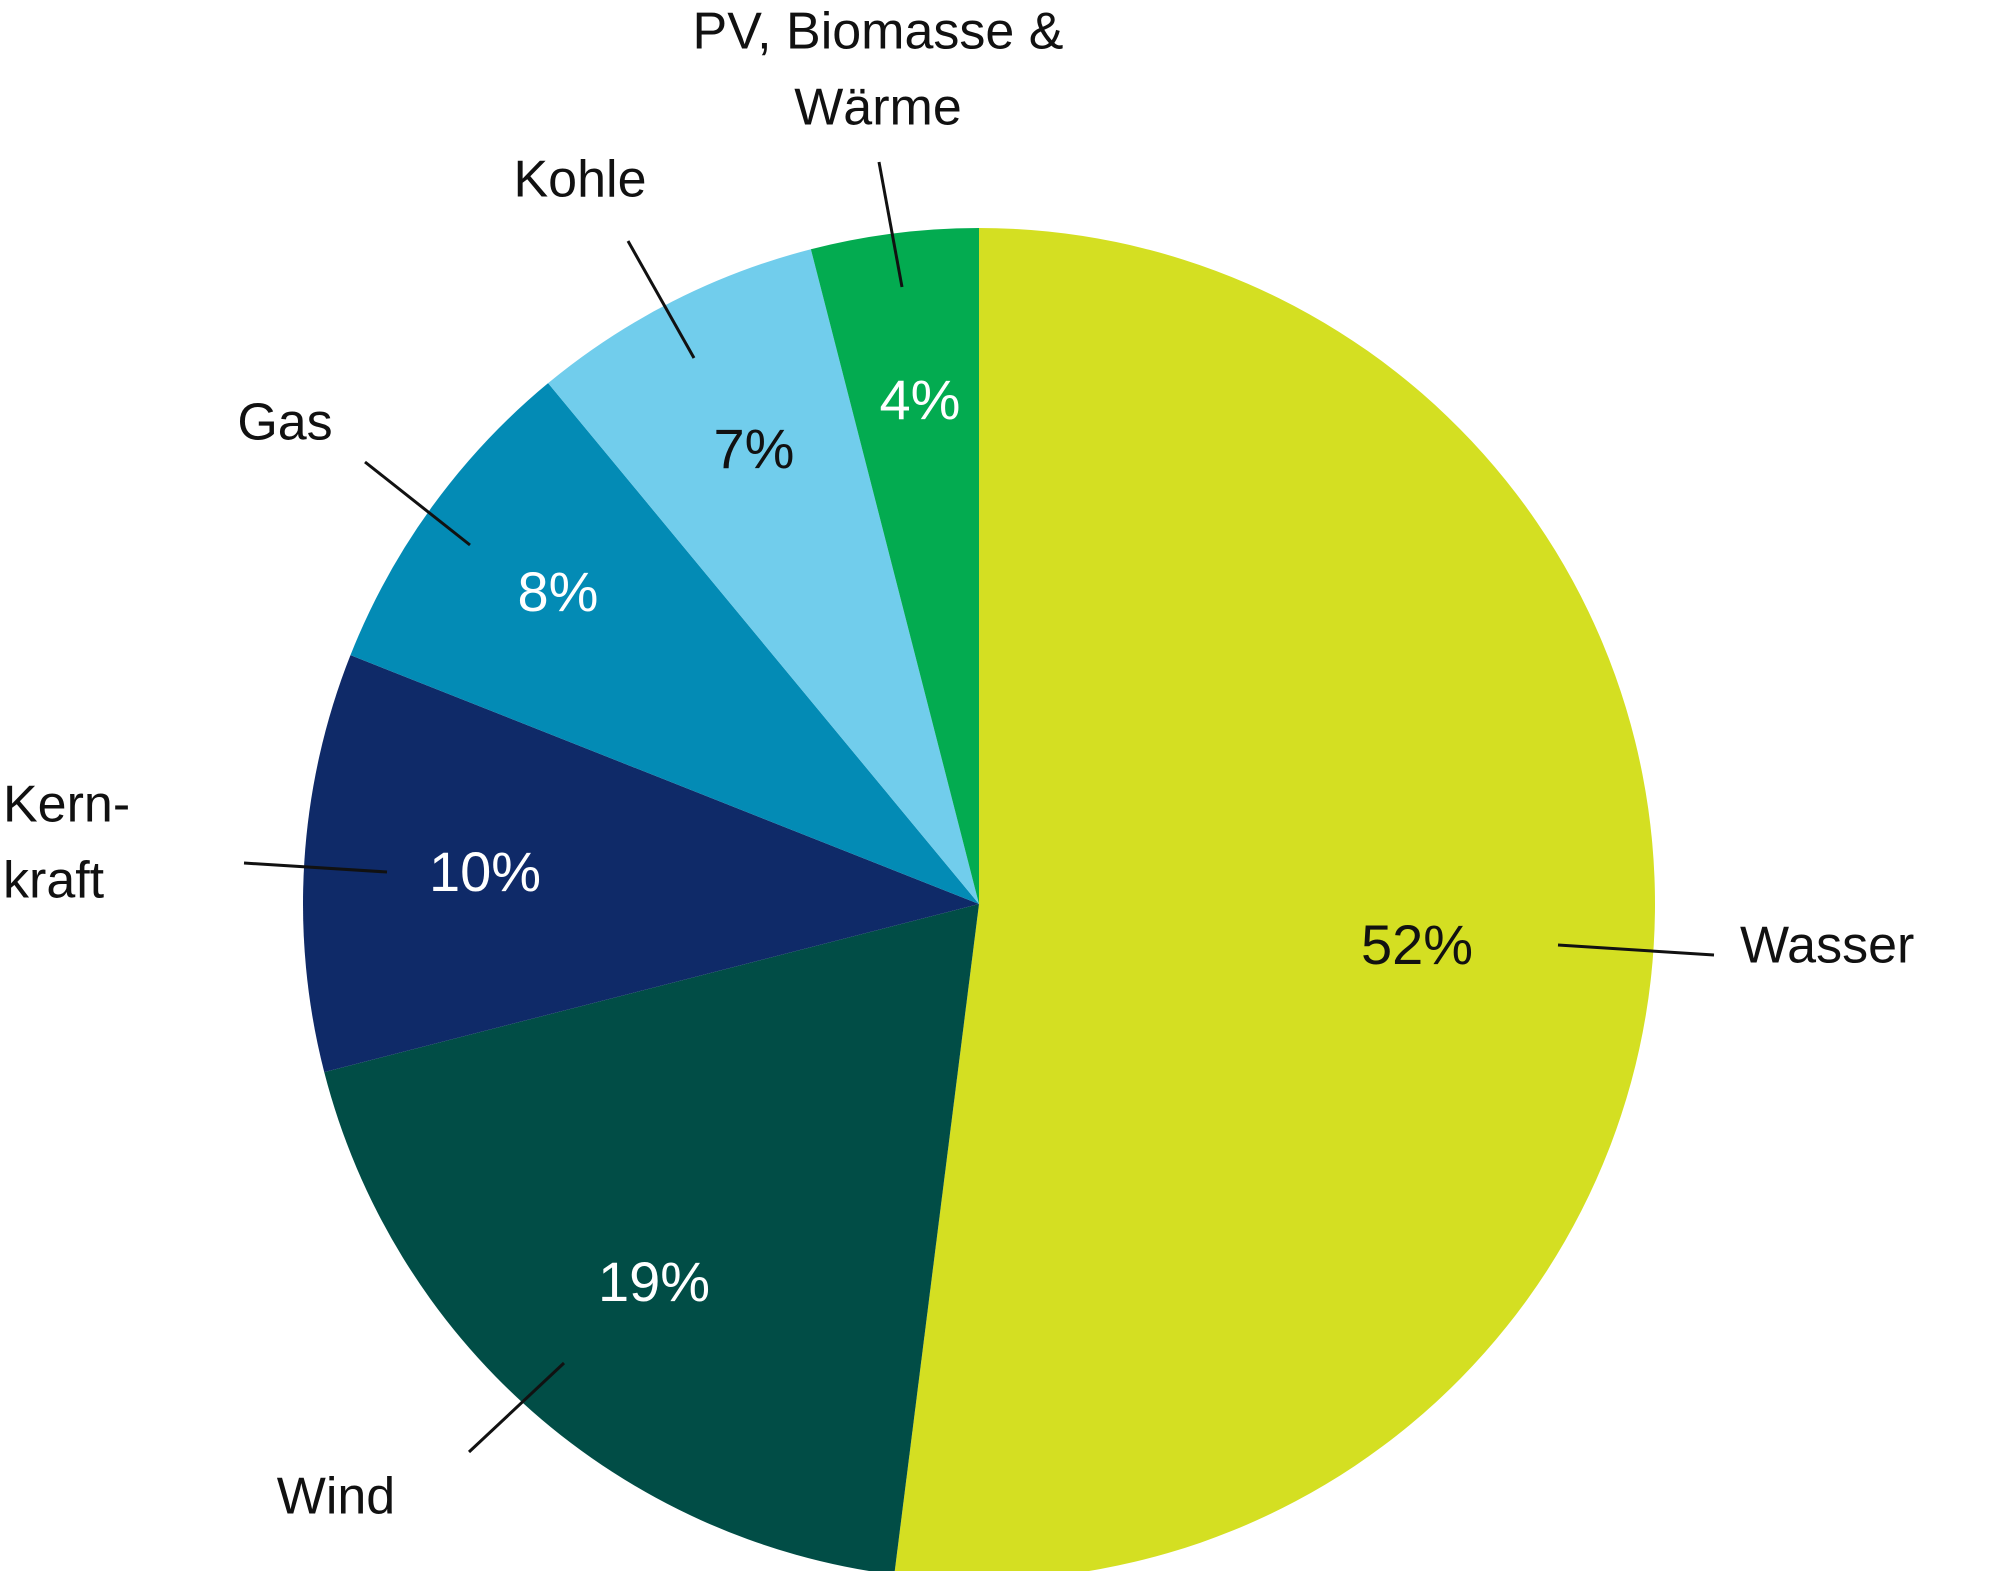 Image resolution: width=2000 pixels, height=1571 pixels. Describe the element at coordinates (580, 180) in the screenshot. I see `category-label: Kohle` at that location.